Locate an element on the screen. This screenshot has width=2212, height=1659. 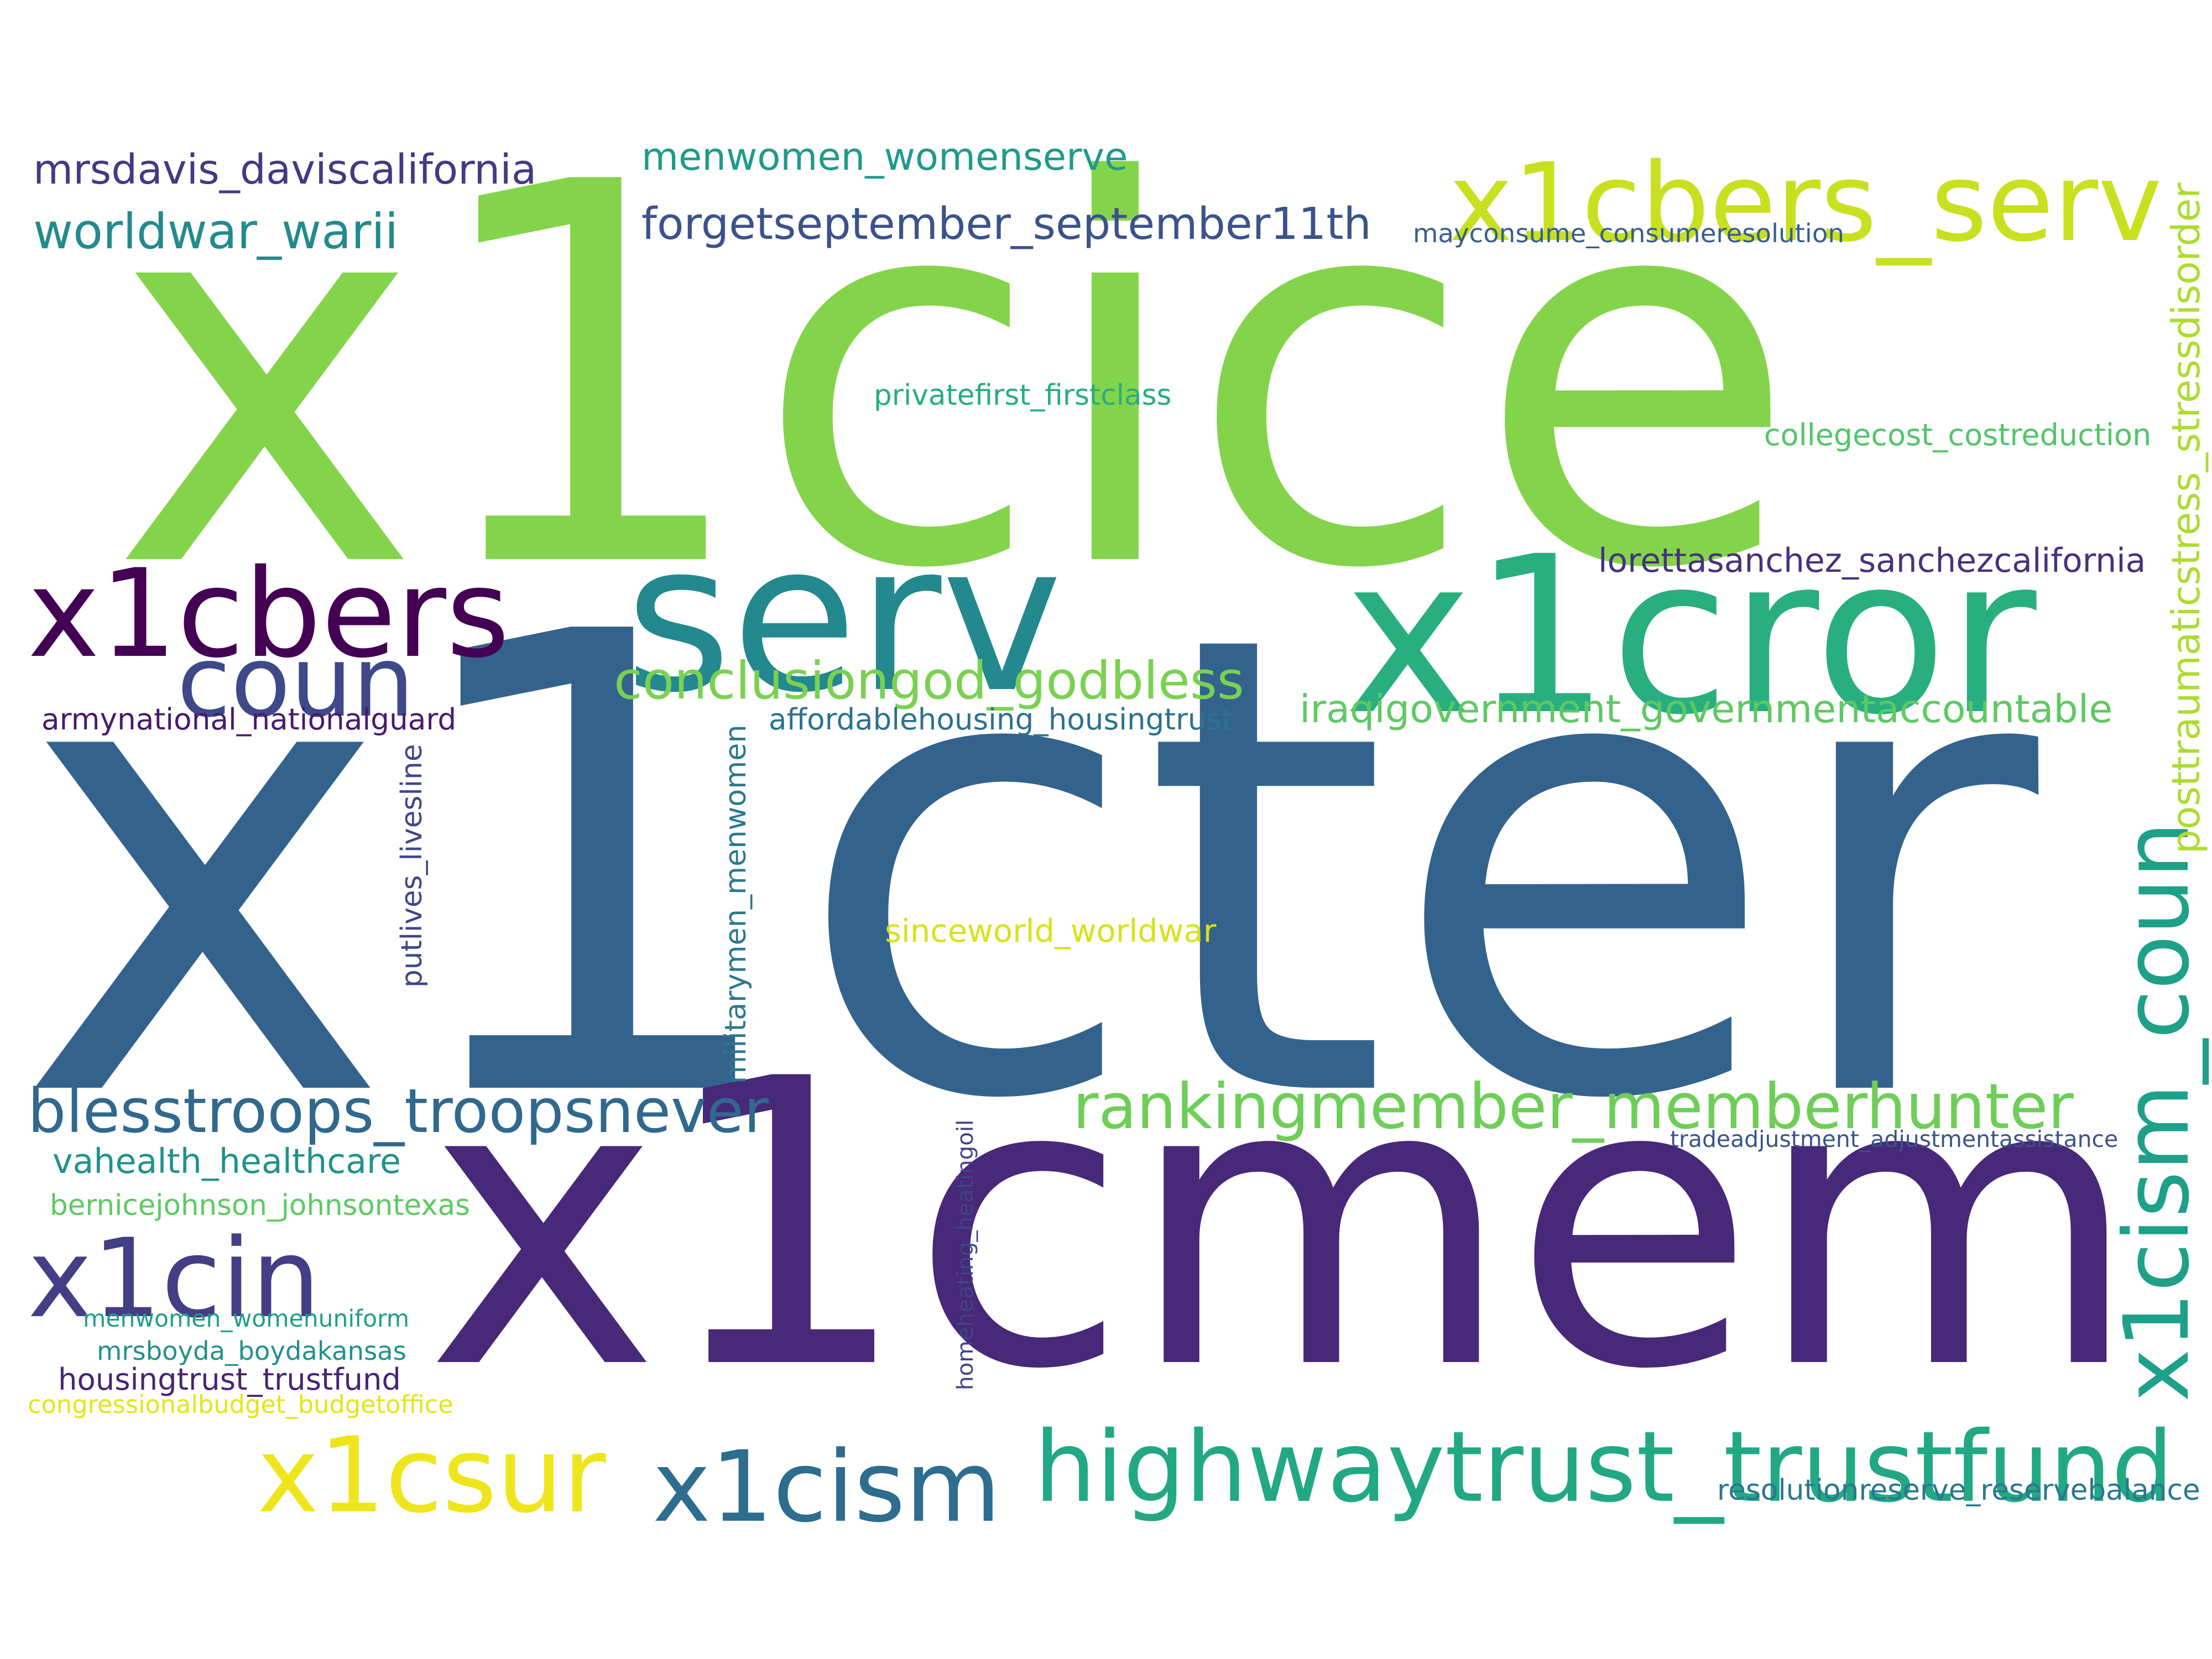
word: iraqigovernment_governmentaccountable is located at coordinates (1707, 710).